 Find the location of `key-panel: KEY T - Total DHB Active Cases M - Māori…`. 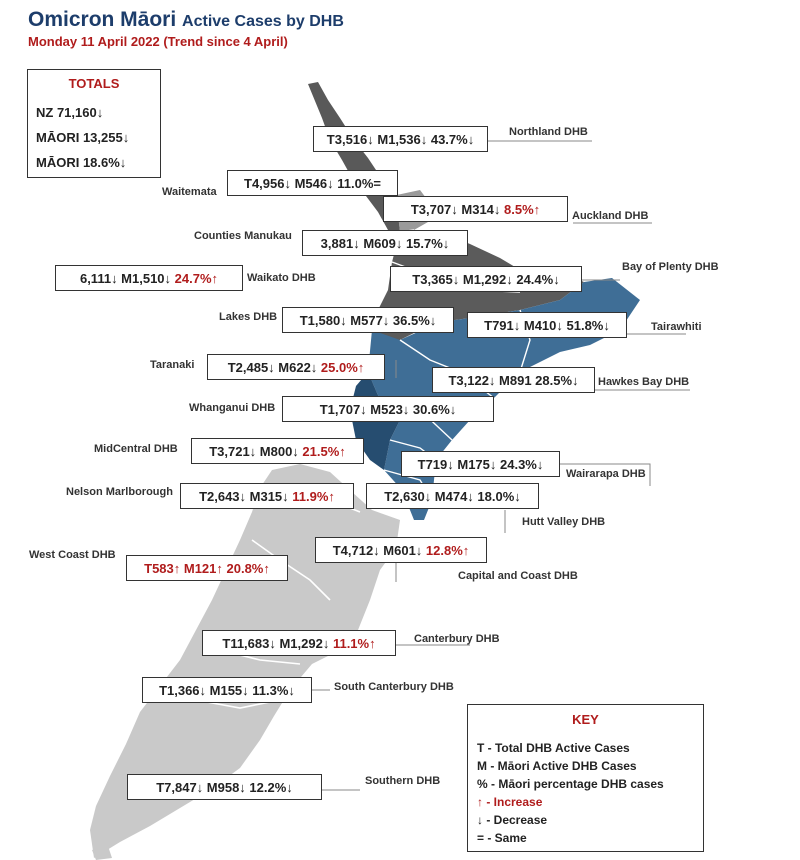

key-panel: KEY T - Total DHB Active Cases M - Māori… is located at coordinates (585, 778).